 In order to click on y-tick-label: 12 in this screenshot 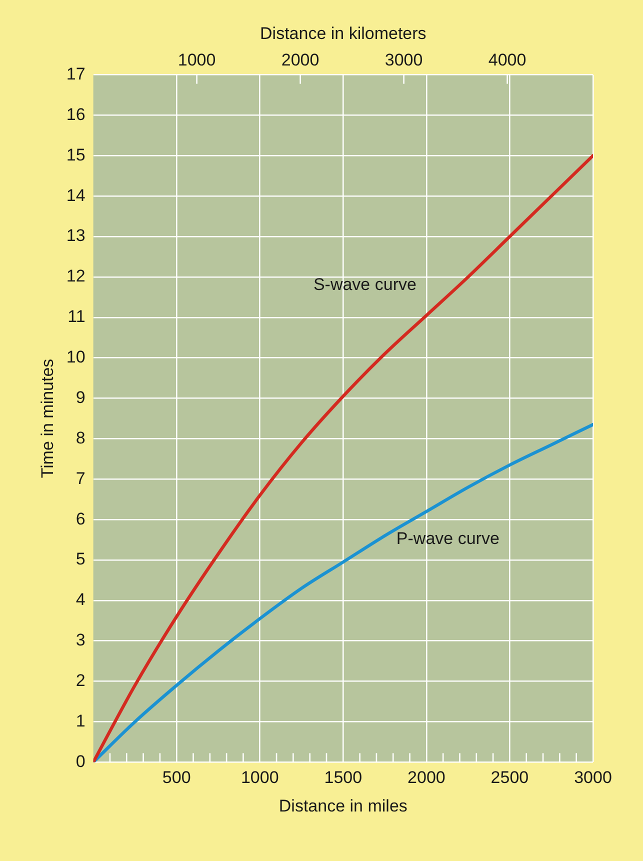, I will do `click(76, 276)`.